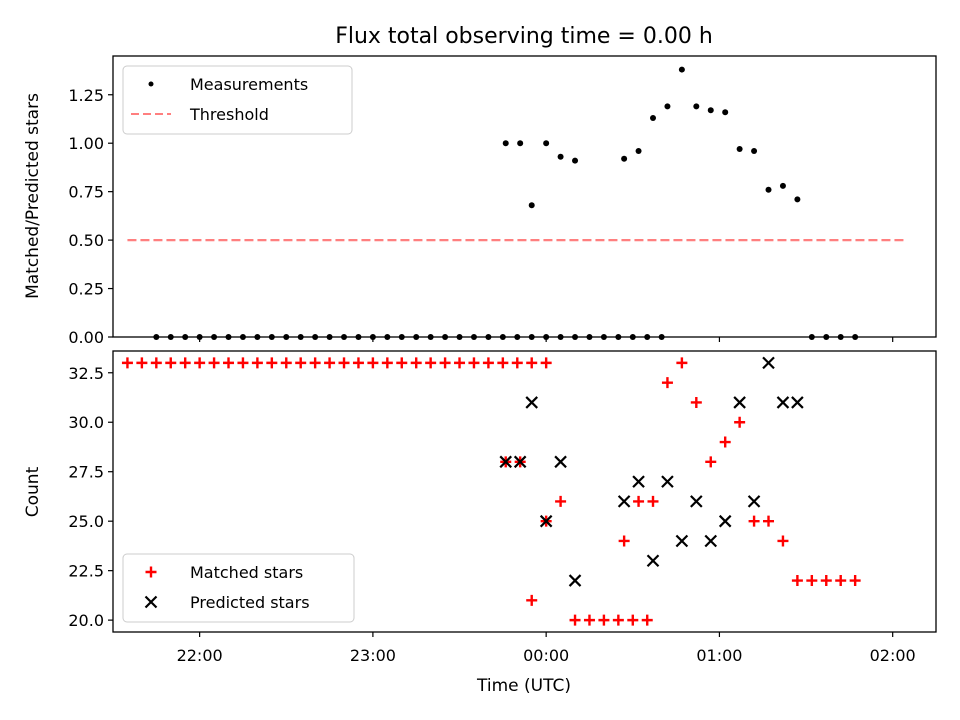 The height and width of the screenshot is (720, 960). What do you see at coordinates (86, 422) in the screenshot?
I see `y-tick-label: 30.0` at bounding box center [86, 422].